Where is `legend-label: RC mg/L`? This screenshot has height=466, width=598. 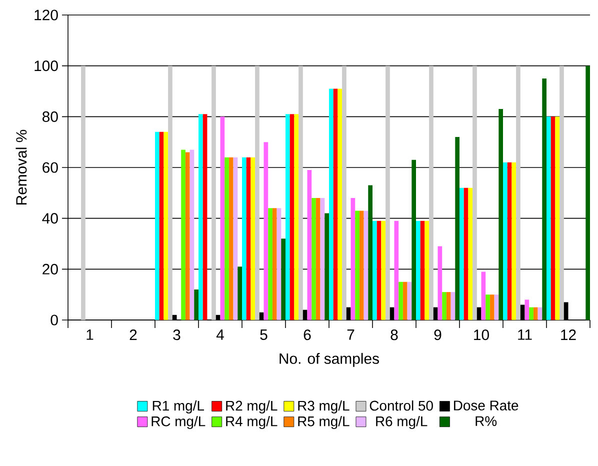
legend-label: RC mg/L is located at coordinates (179, 423).